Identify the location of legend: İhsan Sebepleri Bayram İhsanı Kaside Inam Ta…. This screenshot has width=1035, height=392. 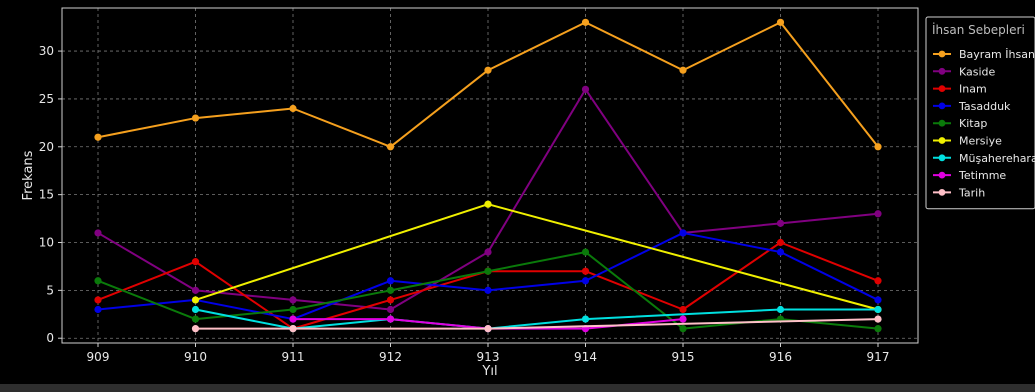
(980, 113).